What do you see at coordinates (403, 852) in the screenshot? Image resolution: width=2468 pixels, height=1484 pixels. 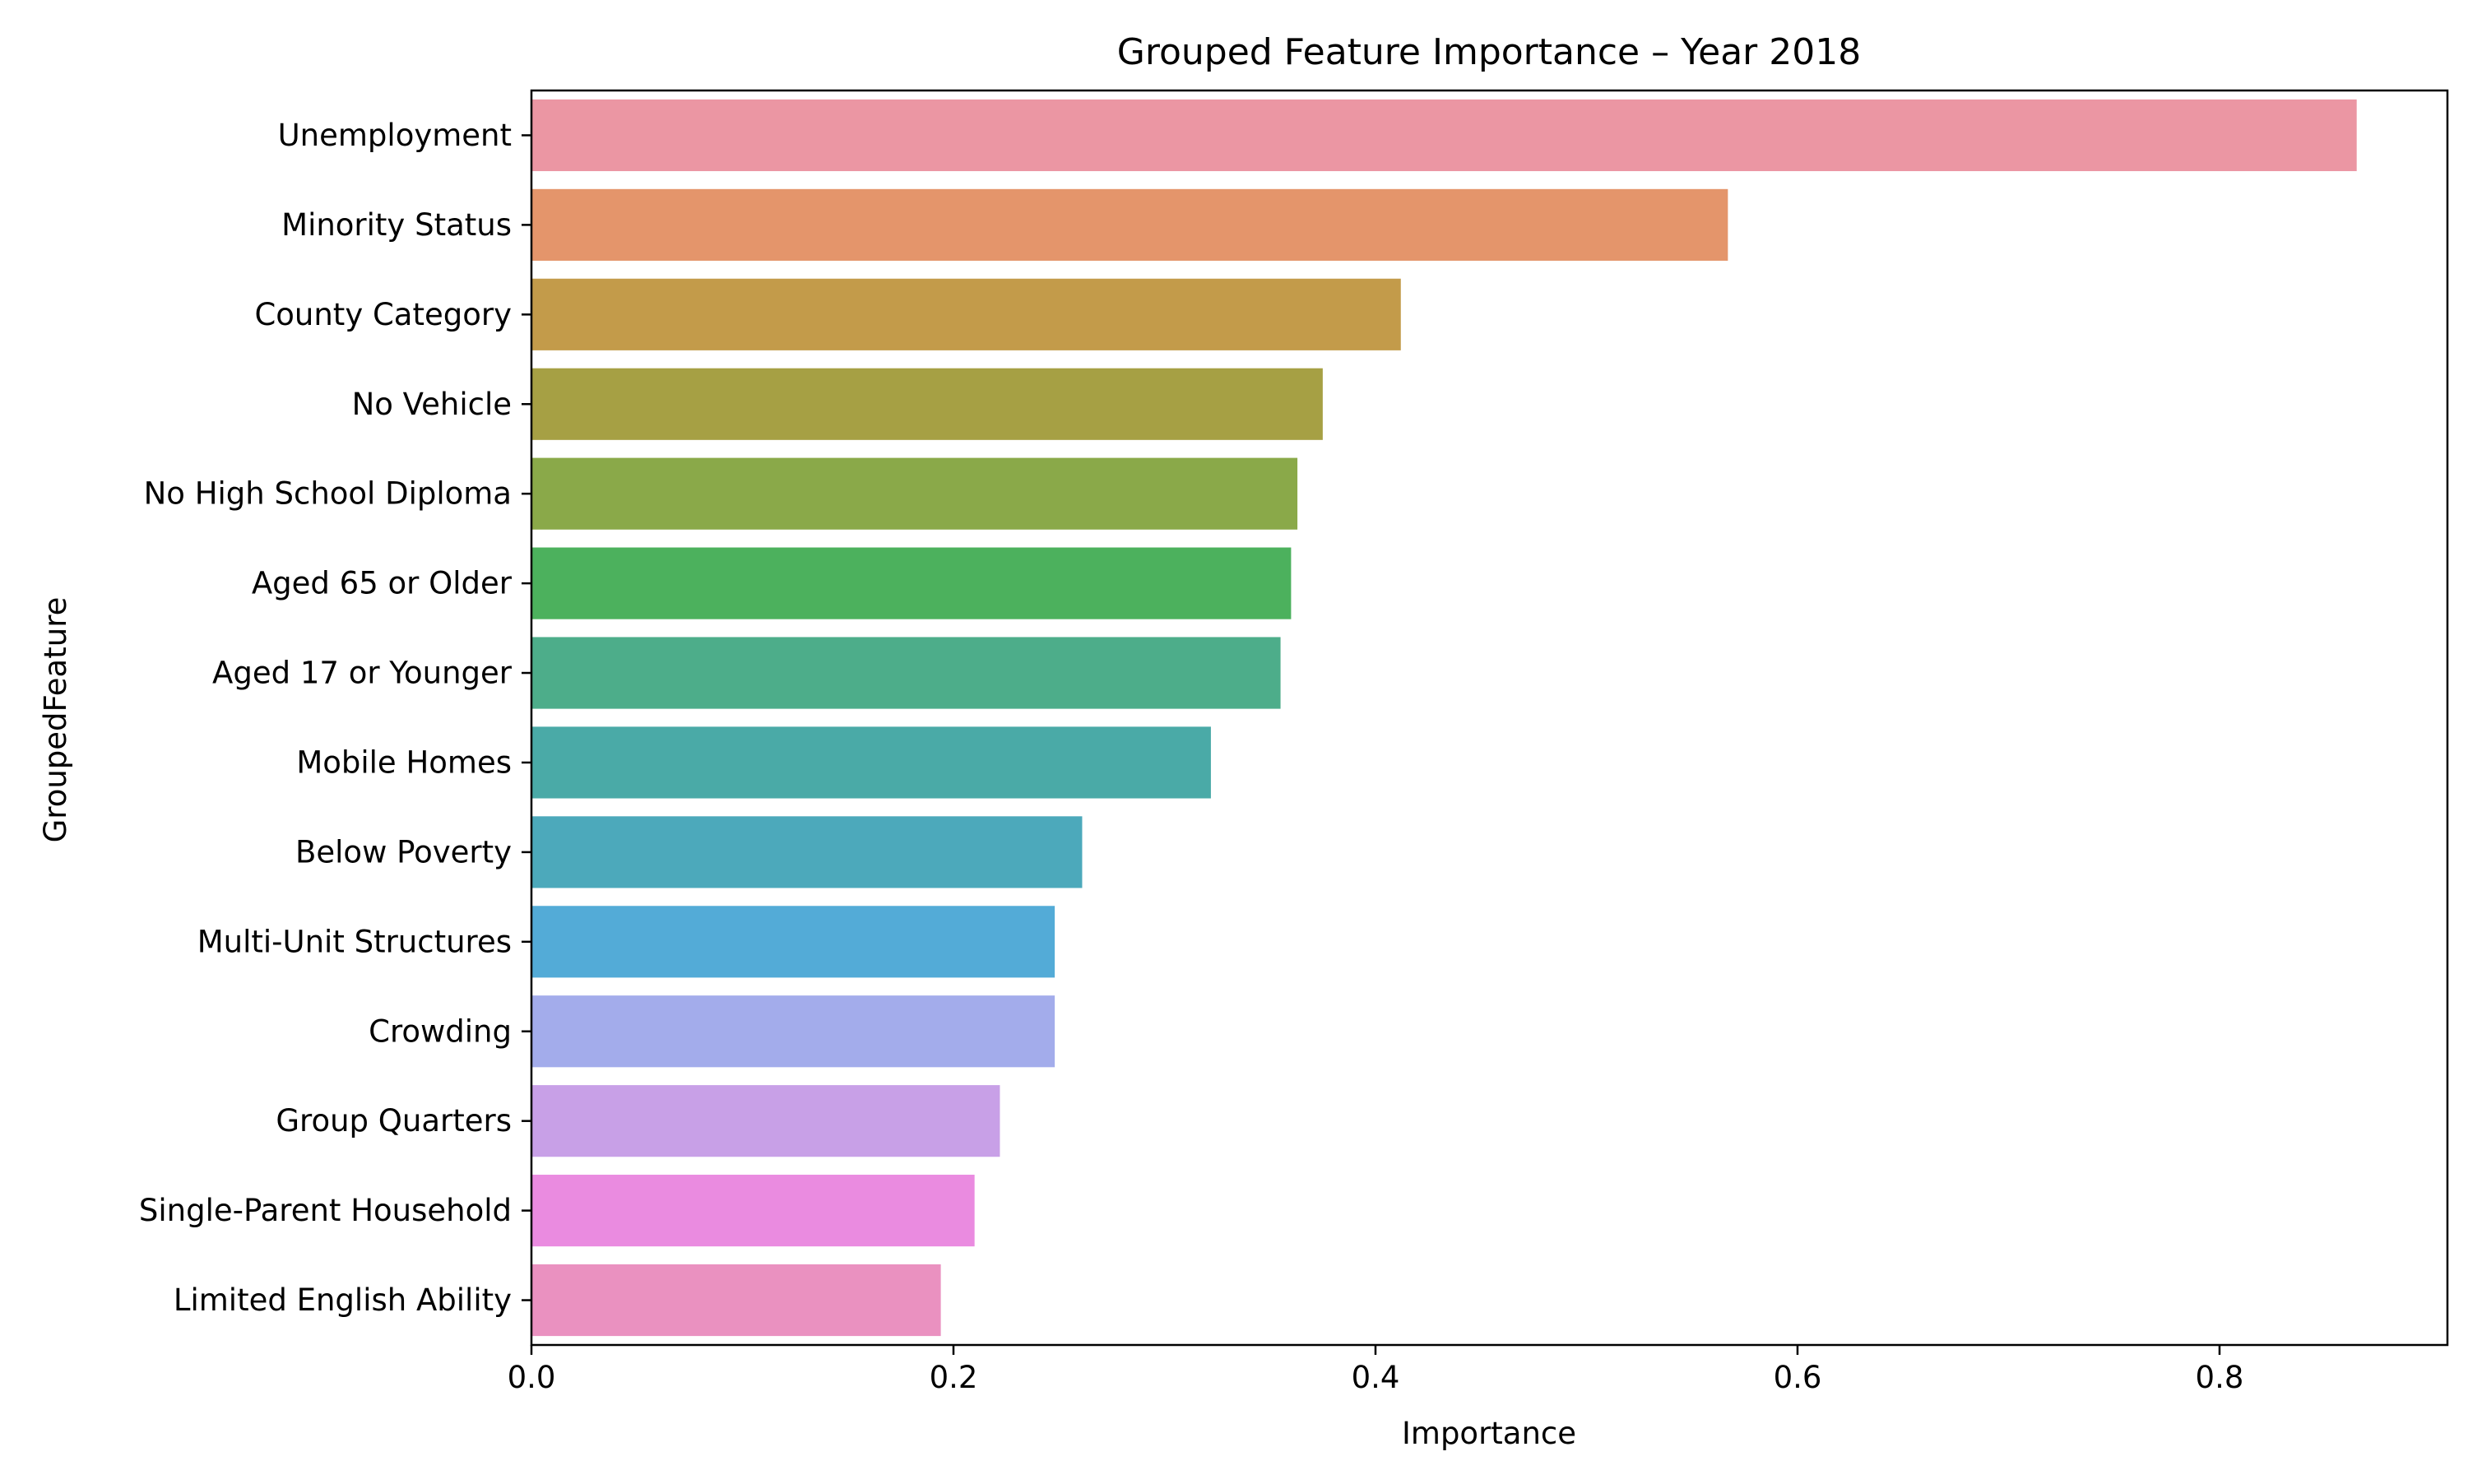 I see `y-tick-label: Below Poverty` at bounding box center [403, 852].